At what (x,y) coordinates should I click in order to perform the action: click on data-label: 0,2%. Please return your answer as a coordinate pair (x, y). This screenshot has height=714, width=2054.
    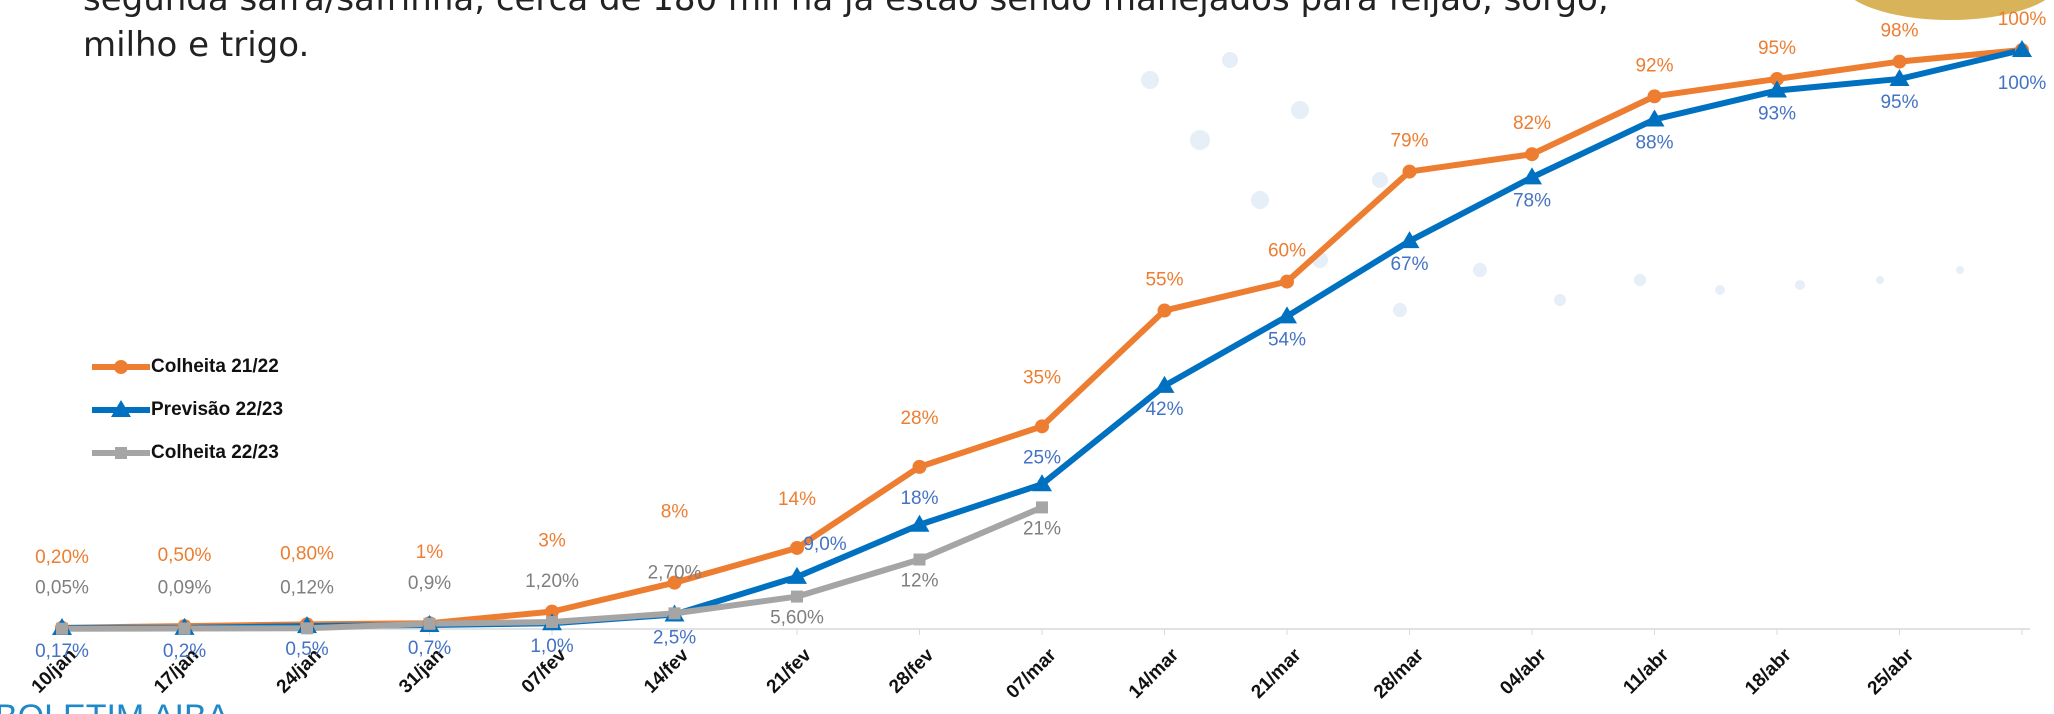
    Looking at the image, I should click on (184, 651).